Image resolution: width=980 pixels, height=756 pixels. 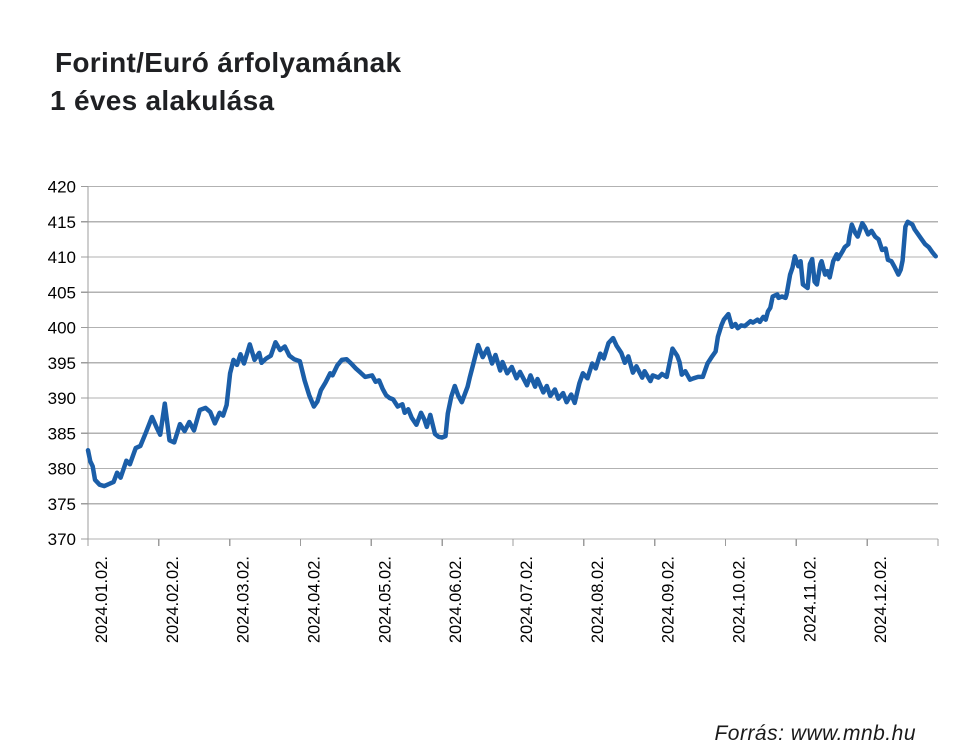 What do you see at coordinates (62, 187) in the screenshot?
I see `y-tick-label: 420` at bounding box center [62, 187].